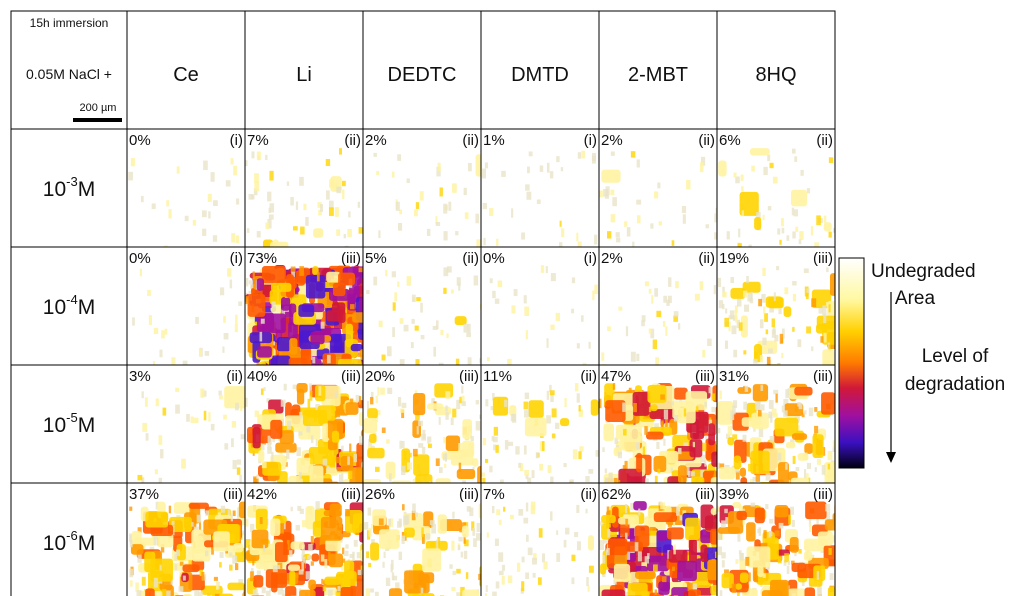  I want to click on image-grade: (i), so click(236, 140).